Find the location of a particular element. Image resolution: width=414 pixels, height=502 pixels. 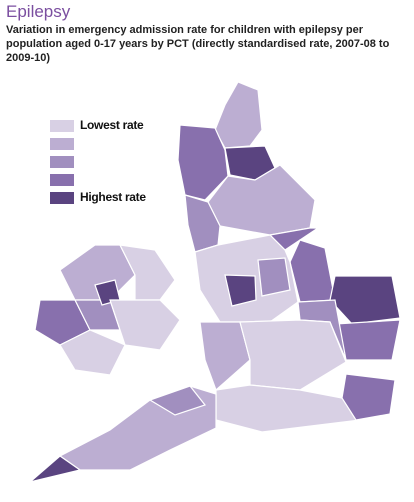

legend: Lowest rate Highest rate is located at coordinates (98, 161).